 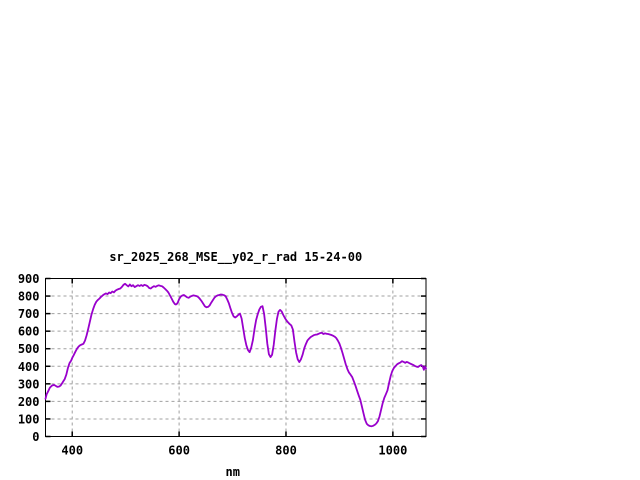 I want to click on x-axis-label: nm, so click(x=233, y=472).